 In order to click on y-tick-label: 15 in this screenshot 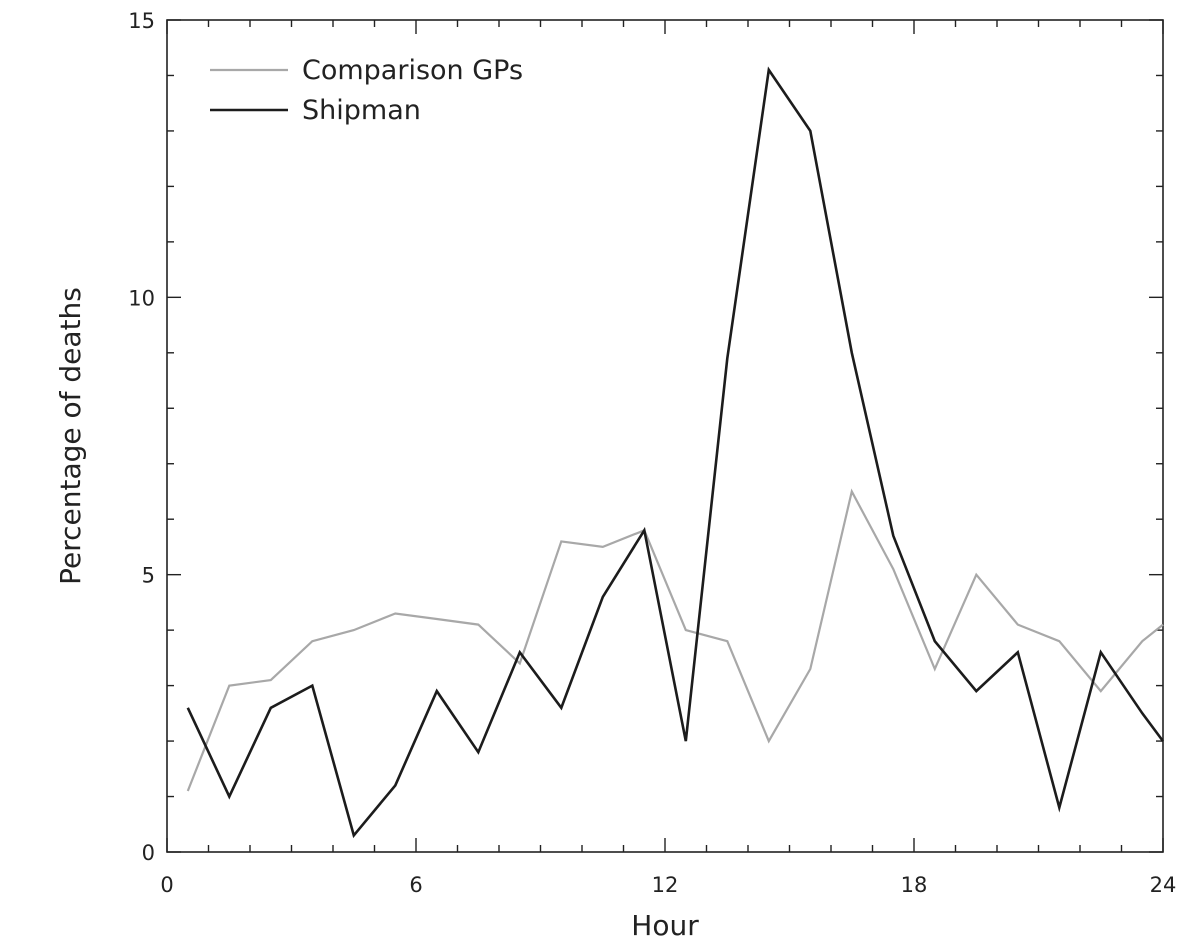, I will do `click(141, 21)`.